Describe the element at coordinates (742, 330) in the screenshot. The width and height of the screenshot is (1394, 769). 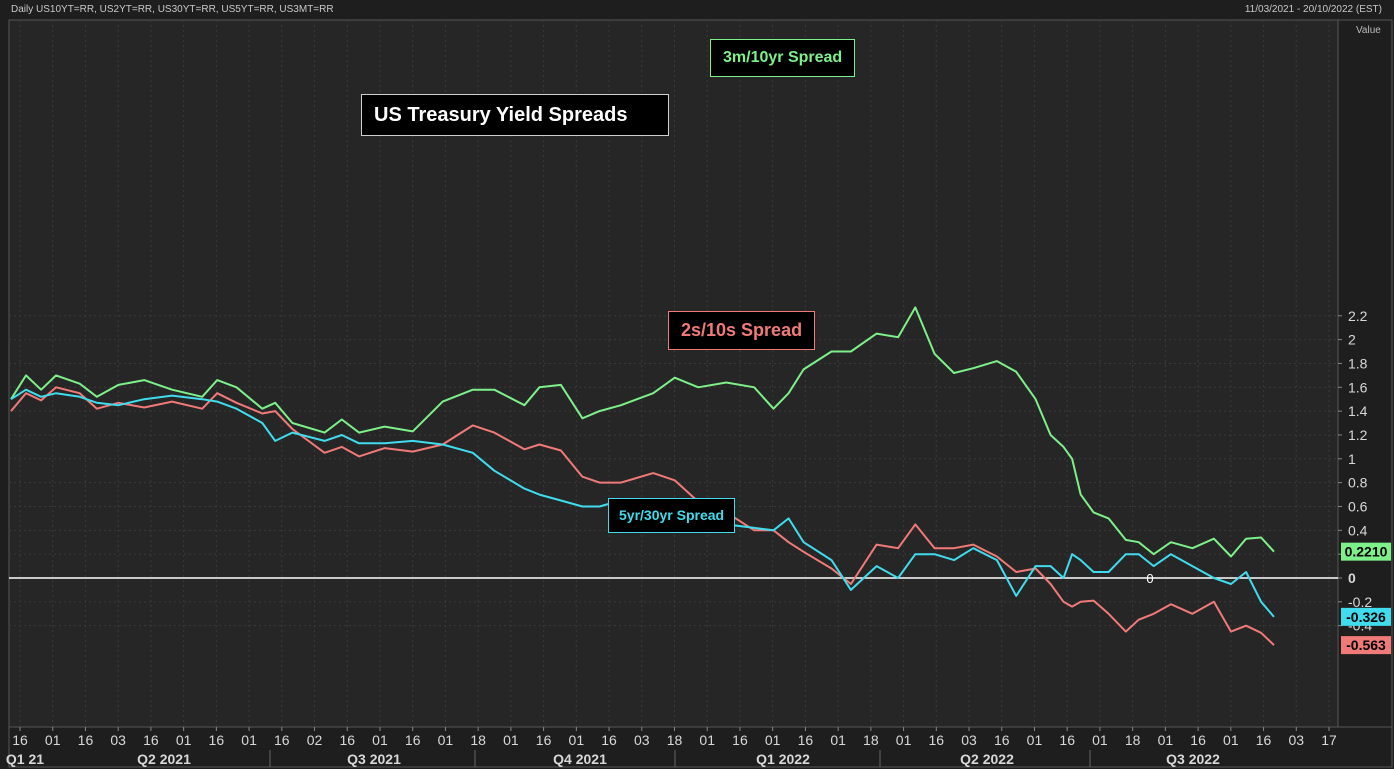
I see `series-label-2s-10s: 2s/10s Spread` at that location.